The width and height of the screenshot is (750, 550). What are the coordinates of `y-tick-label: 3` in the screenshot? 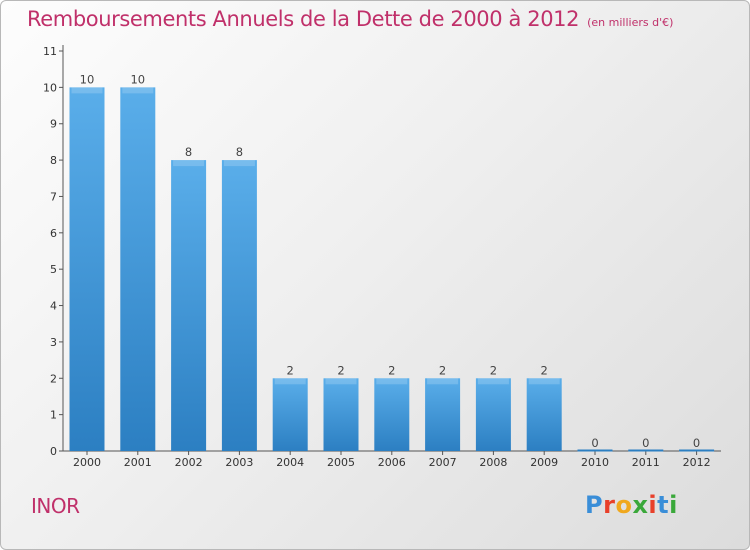 It's located at (53, 342).